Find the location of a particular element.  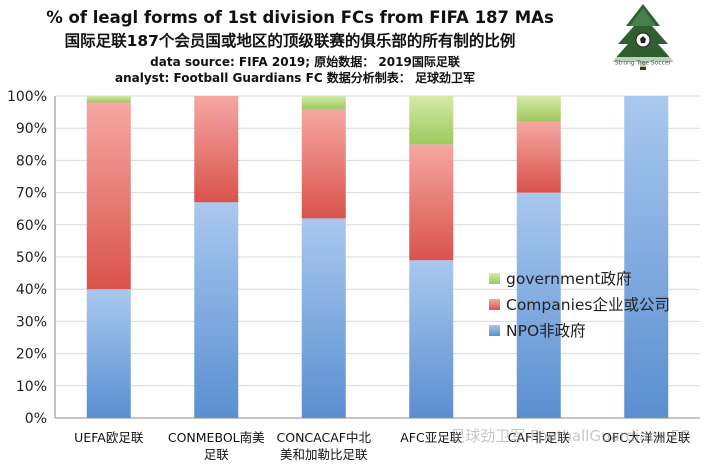

legend-label: government政府 is located at coordinates (569, 279).